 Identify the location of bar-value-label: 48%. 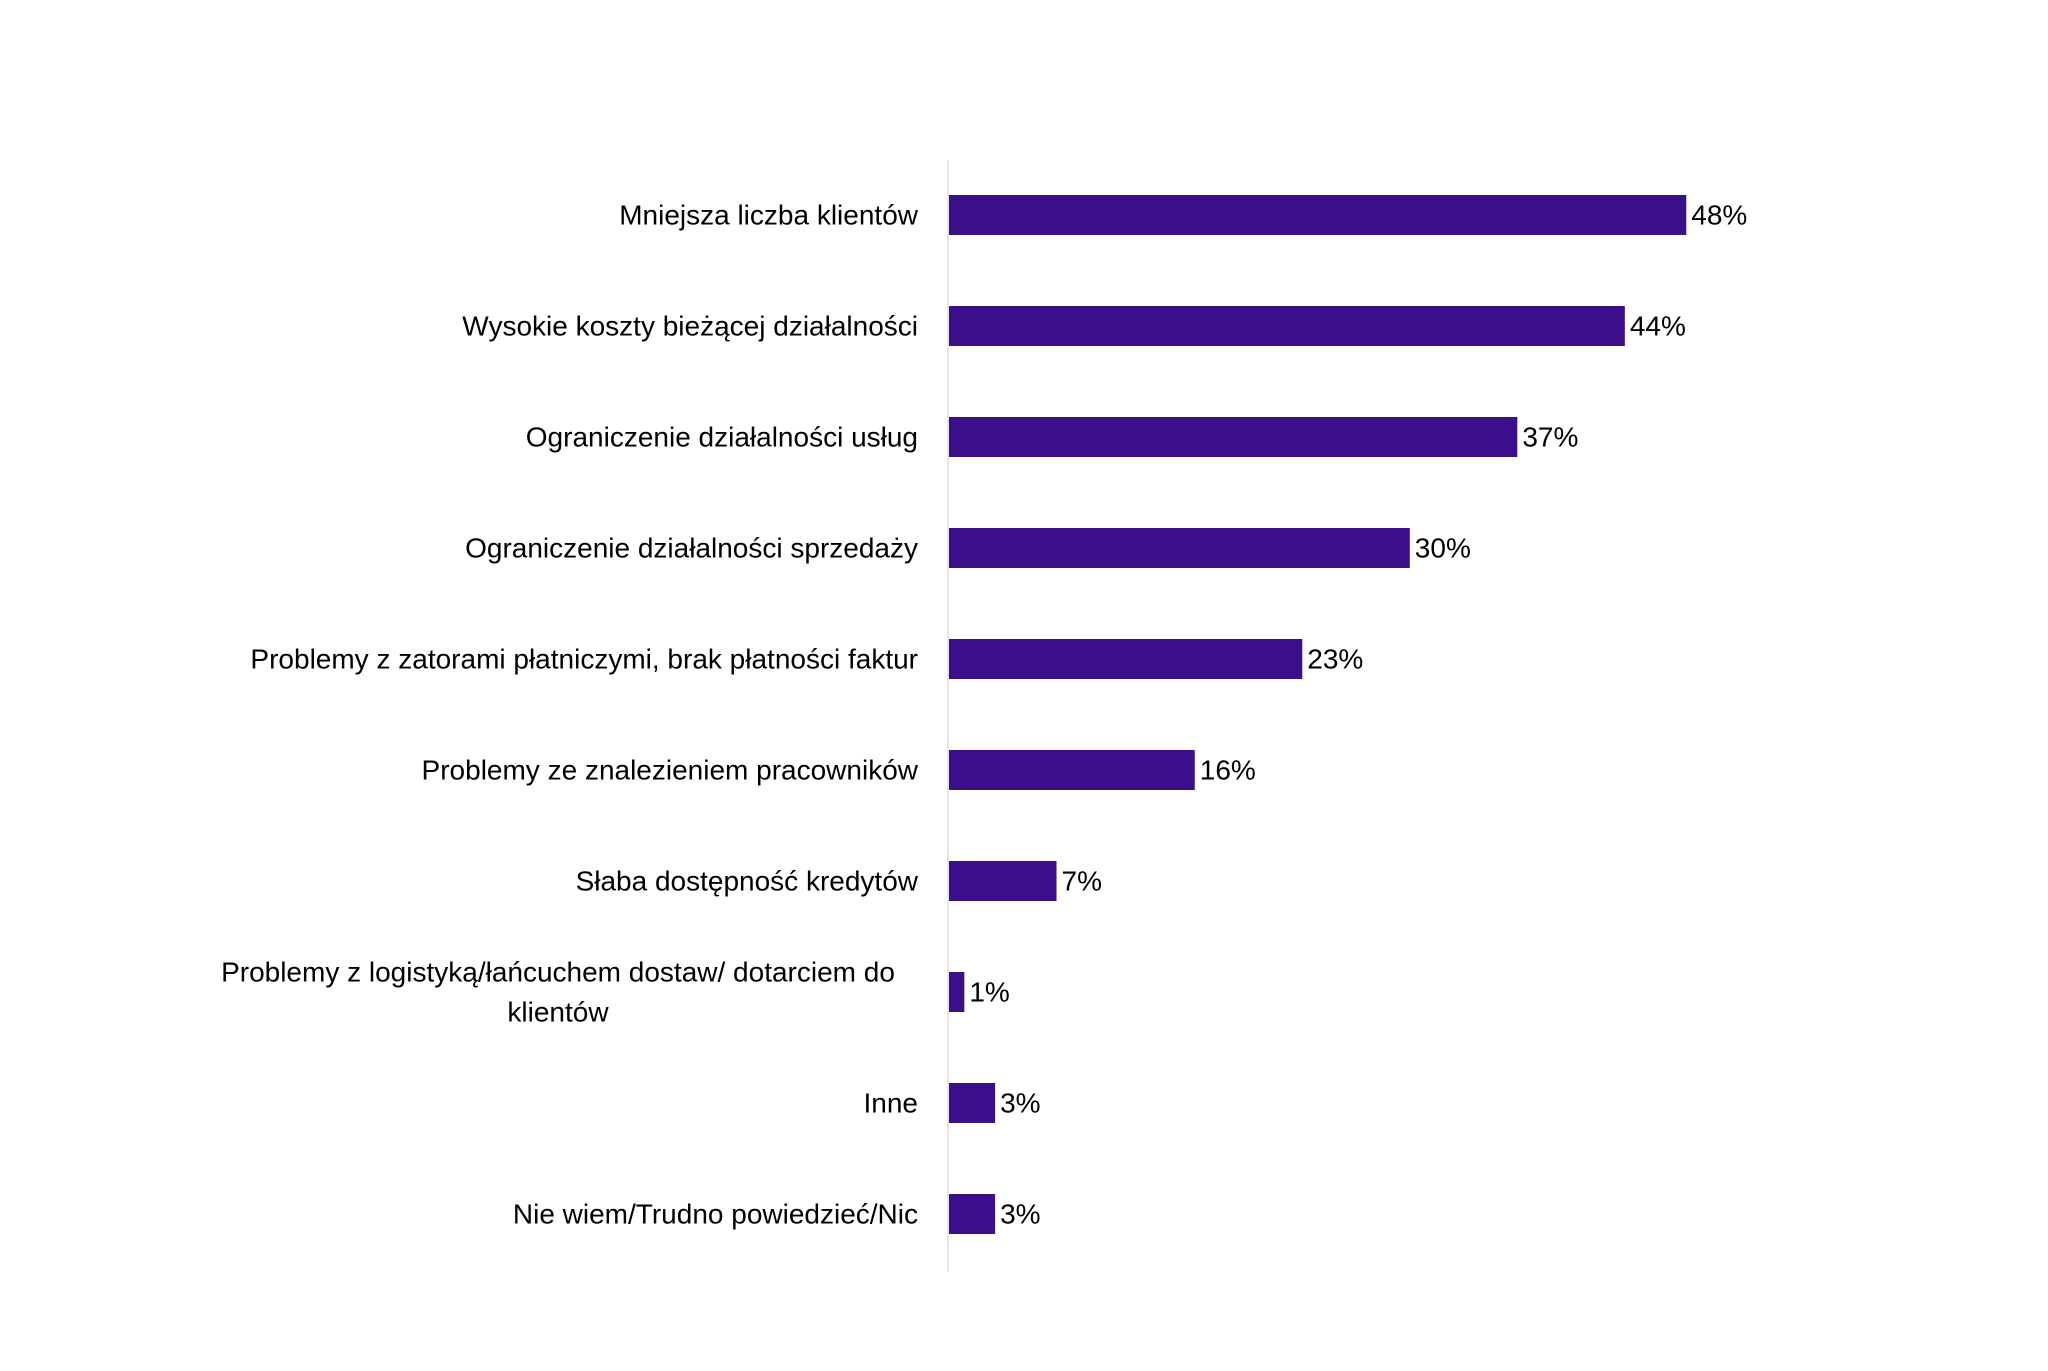
(1719, 215).